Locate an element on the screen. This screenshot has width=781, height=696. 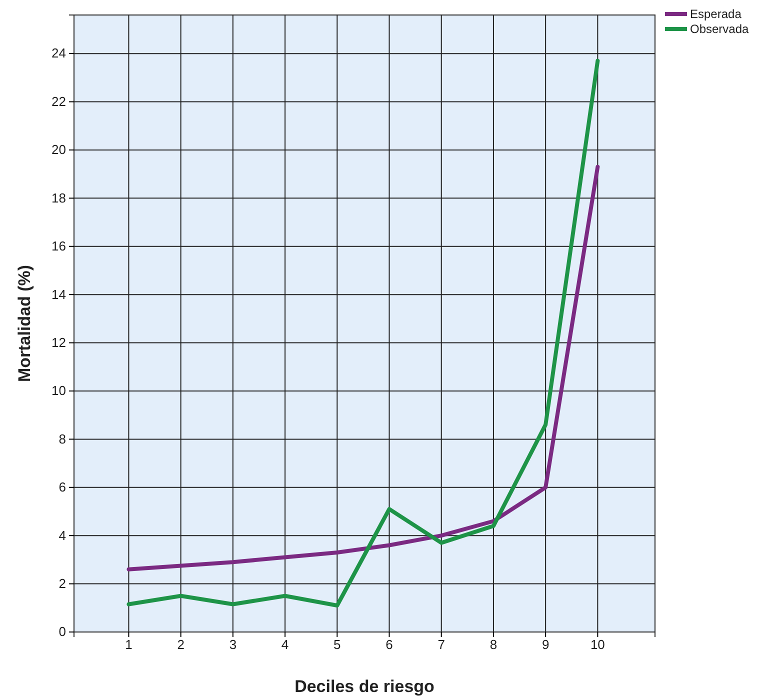
x-tick-label: 9 is located at coordinates (546, 644).